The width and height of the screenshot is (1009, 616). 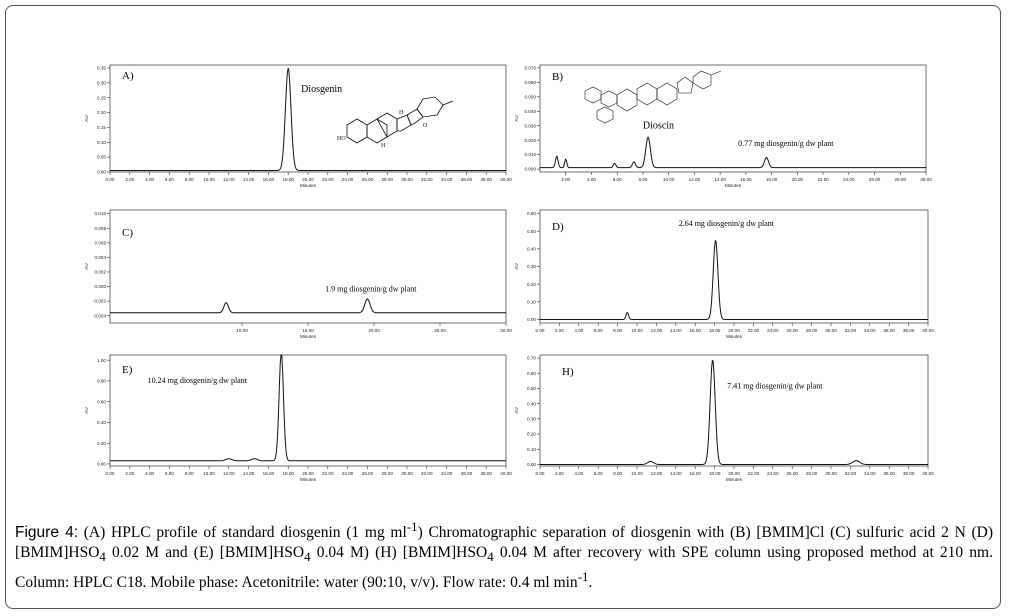 I want to click on x-tick-label: 38.00, so click(x=909, y=473).